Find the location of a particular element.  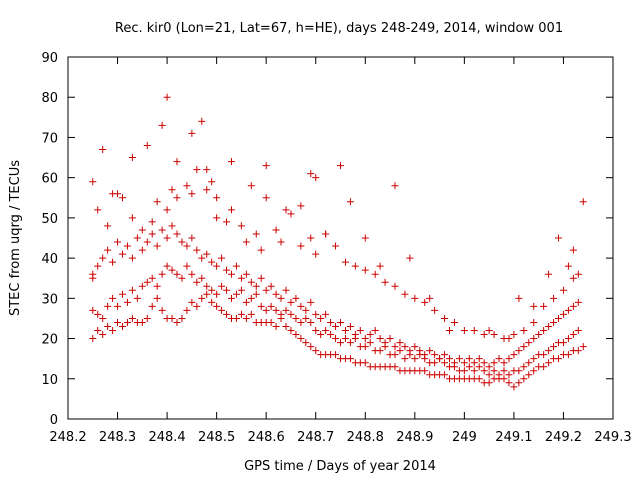

y-tick-label: 70 is located at coordinates (49, 138).